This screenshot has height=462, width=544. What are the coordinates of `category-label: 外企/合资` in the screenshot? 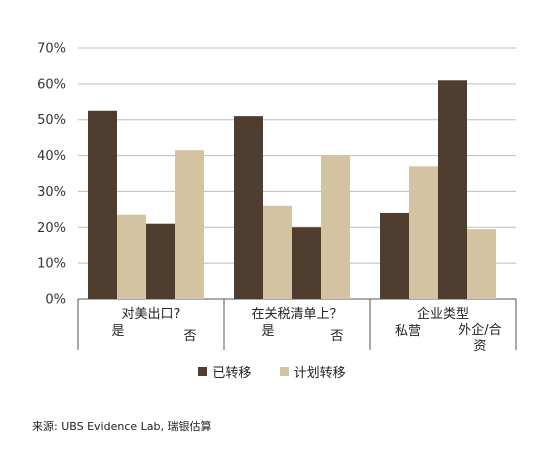 It's located at (479, 338).